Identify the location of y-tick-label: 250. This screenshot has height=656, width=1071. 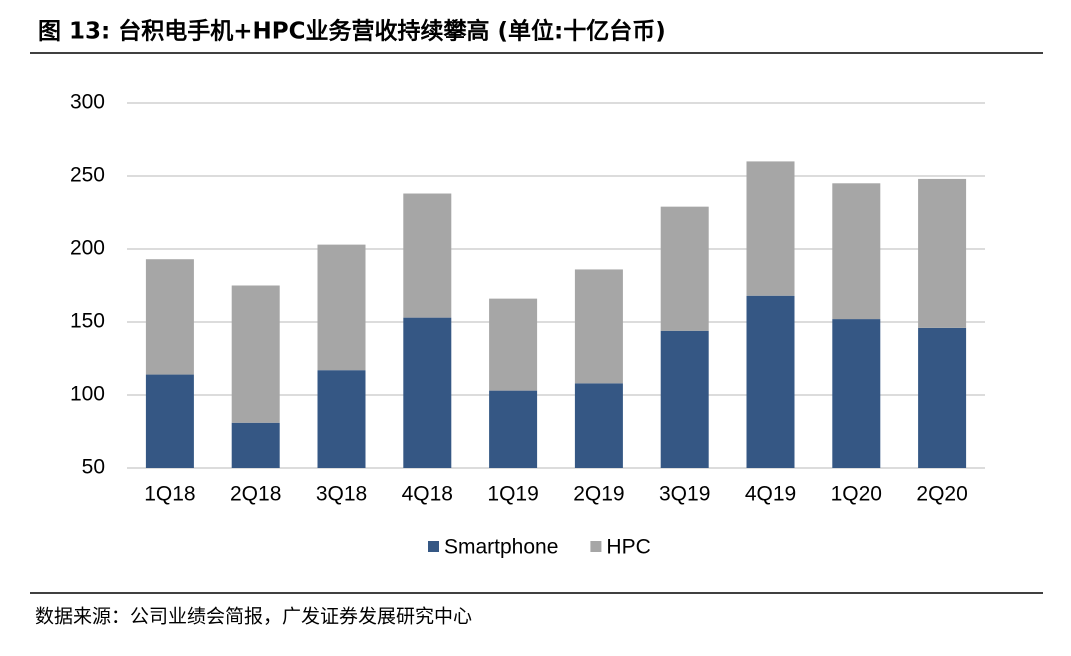
(87, 175).